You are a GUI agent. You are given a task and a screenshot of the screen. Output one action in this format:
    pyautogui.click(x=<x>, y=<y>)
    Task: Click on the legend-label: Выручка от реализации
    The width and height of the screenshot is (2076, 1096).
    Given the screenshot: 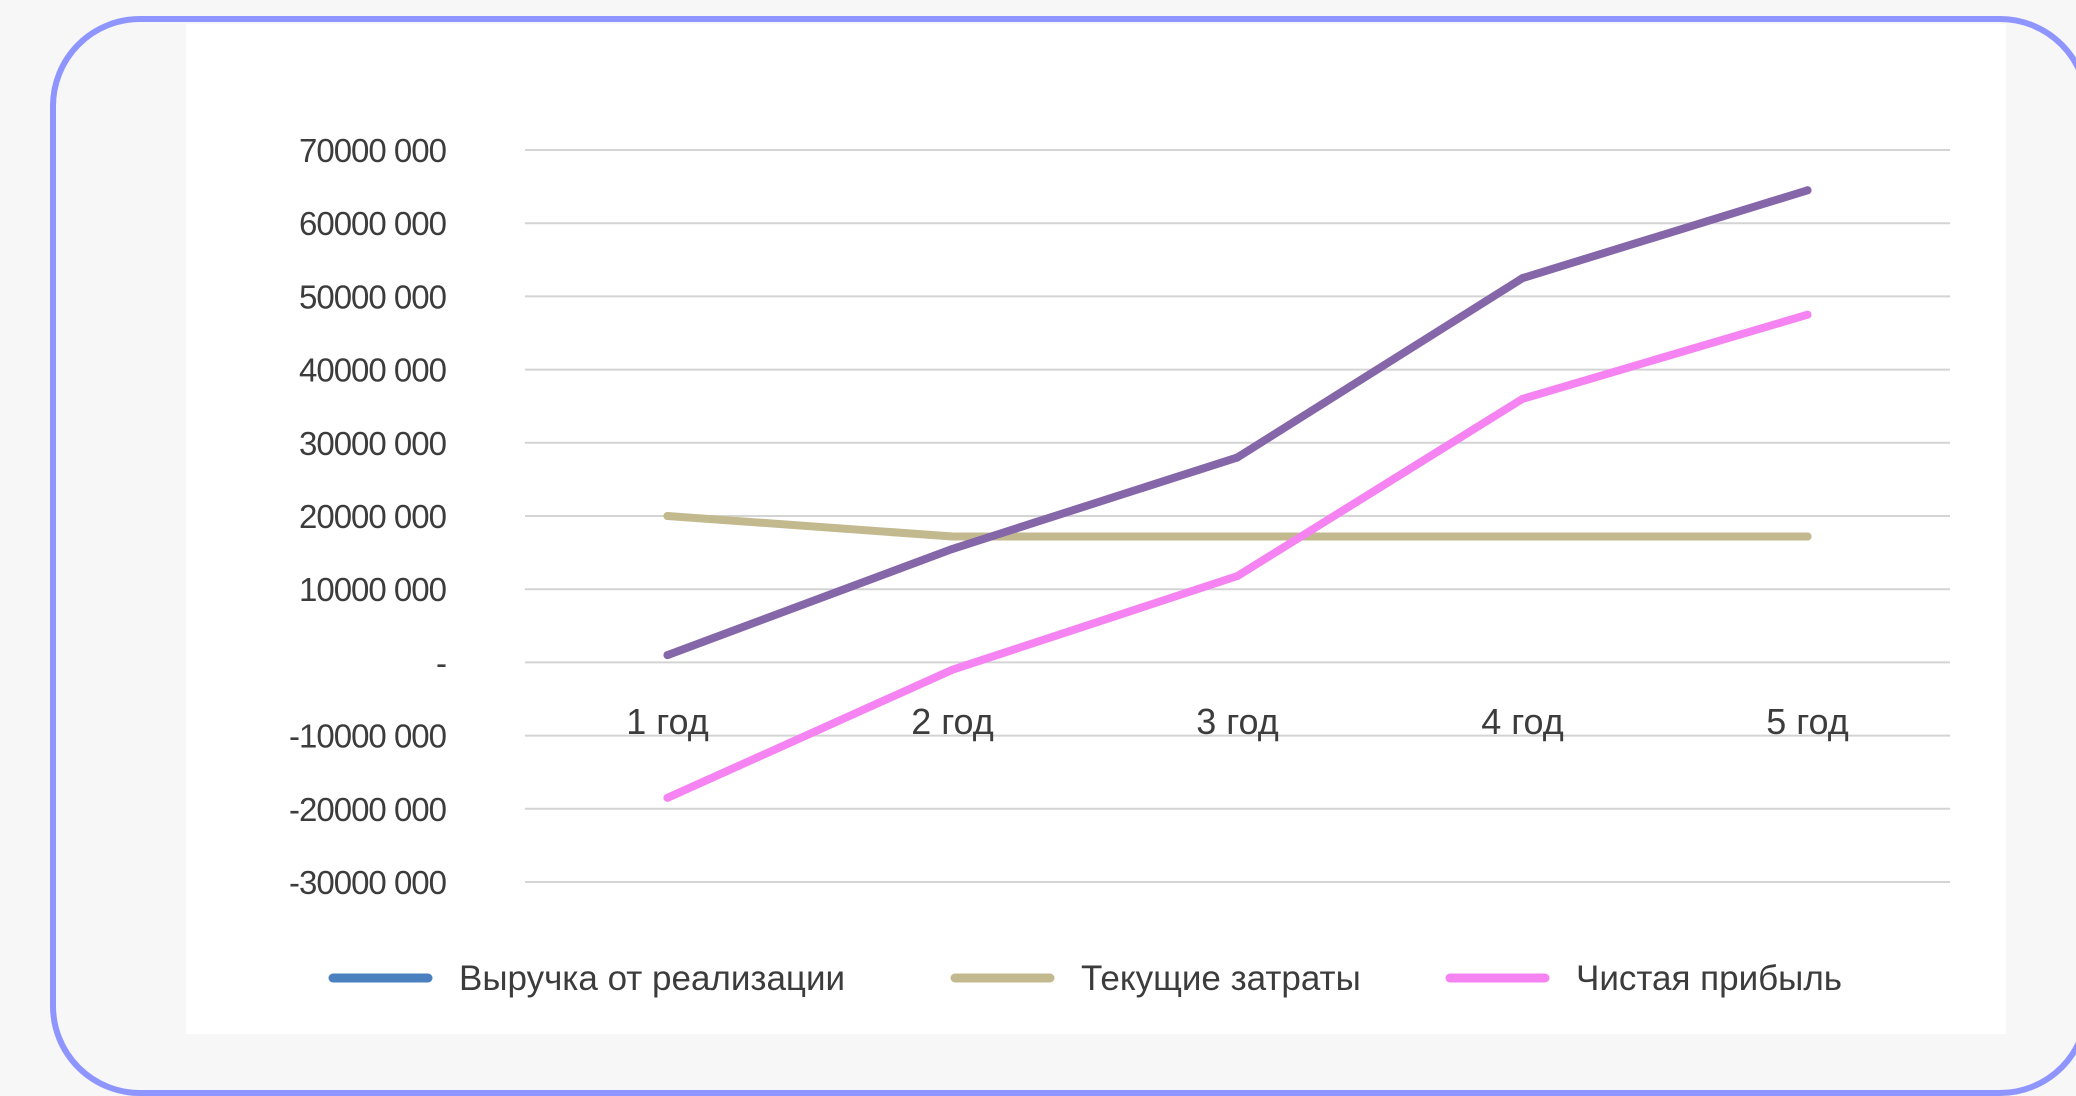 What is the action you would take?
    pyautogui.click(x=652, y=978)
    